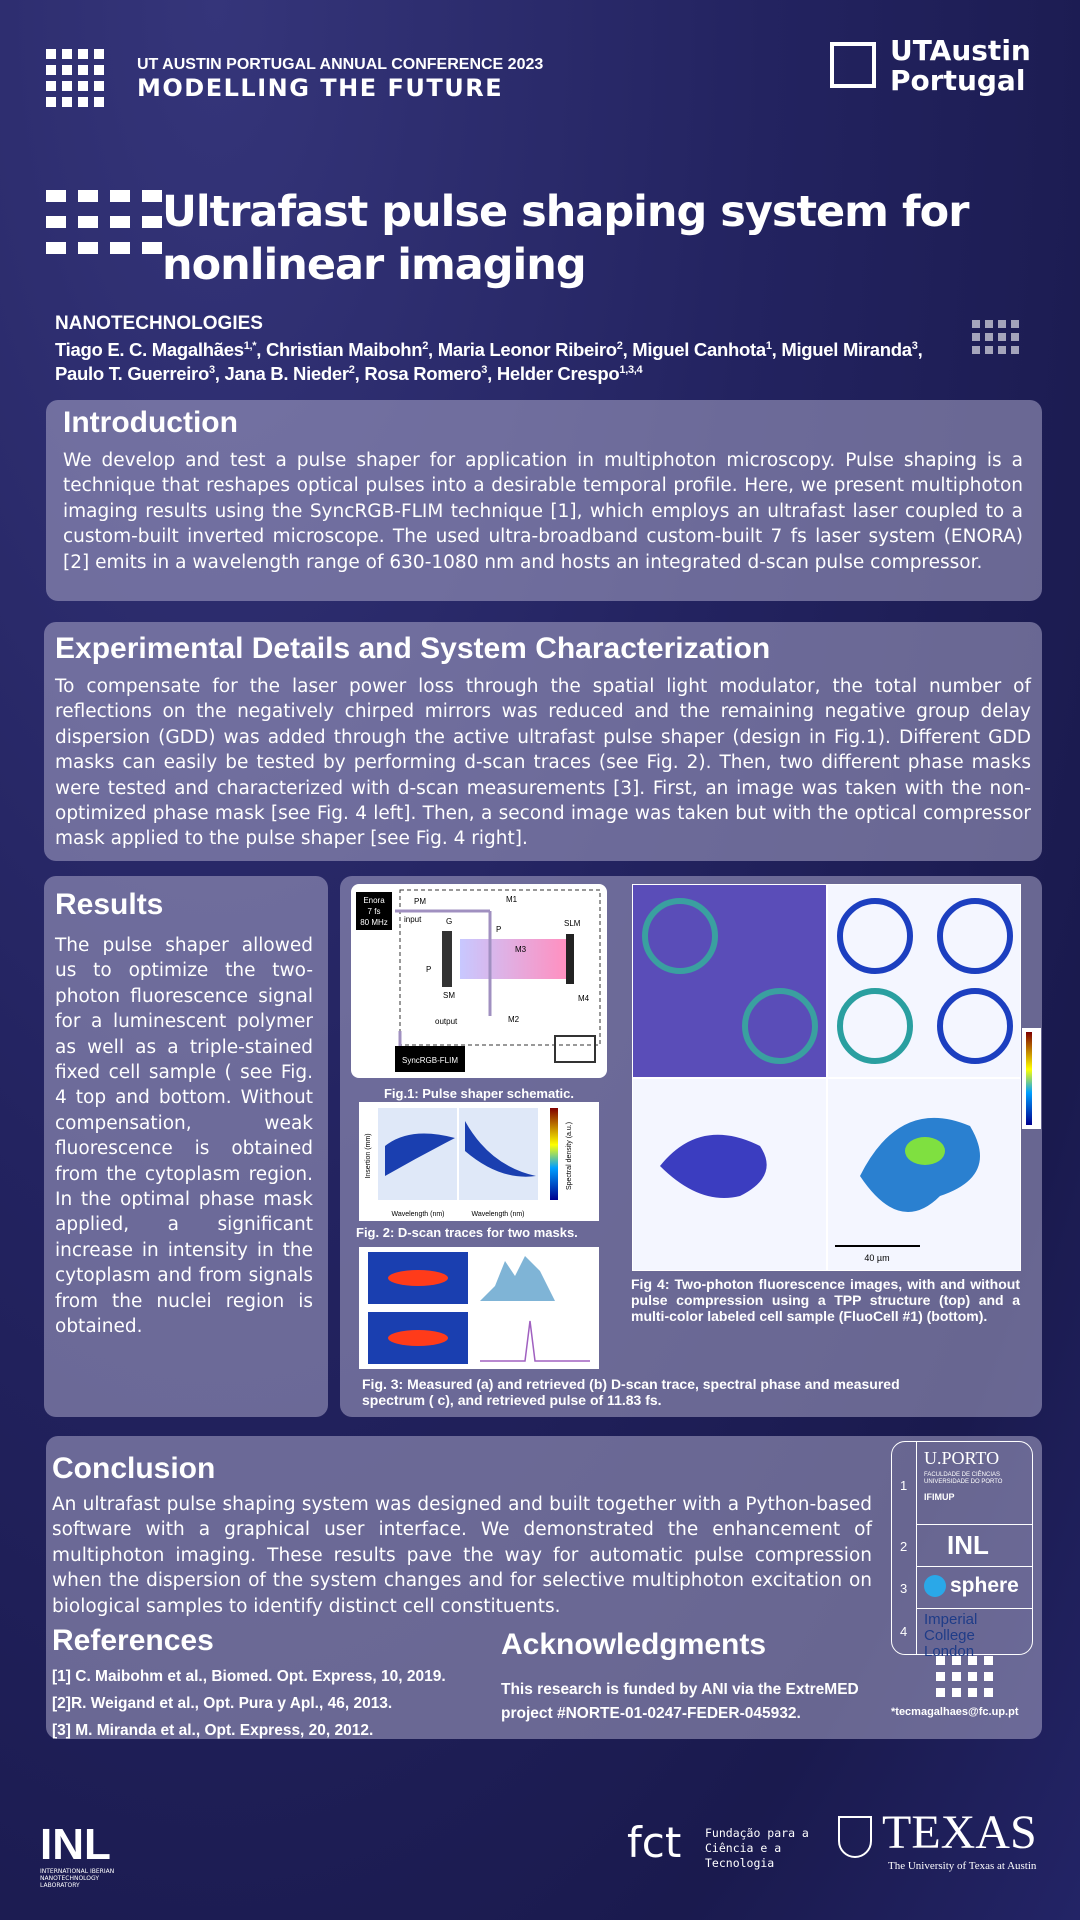  Describe the element at coordinates (855, 1837) in the screenshot. I see `texas-shield` at that location.